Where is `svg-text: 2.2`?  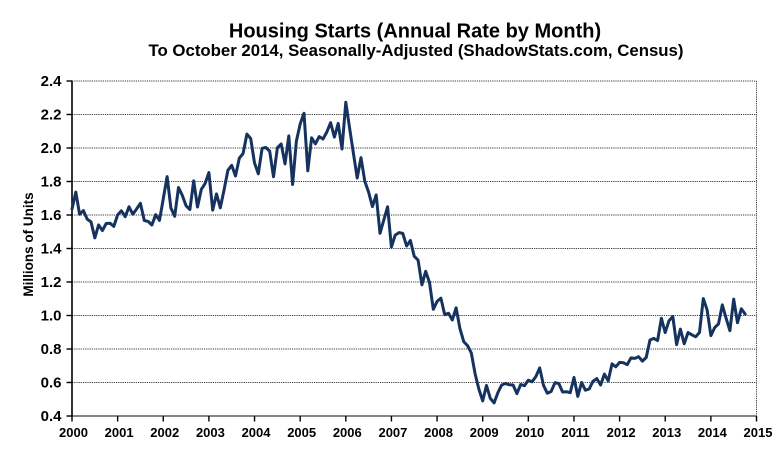
svg-text: 2.2 is located at coordinates (51, 115).